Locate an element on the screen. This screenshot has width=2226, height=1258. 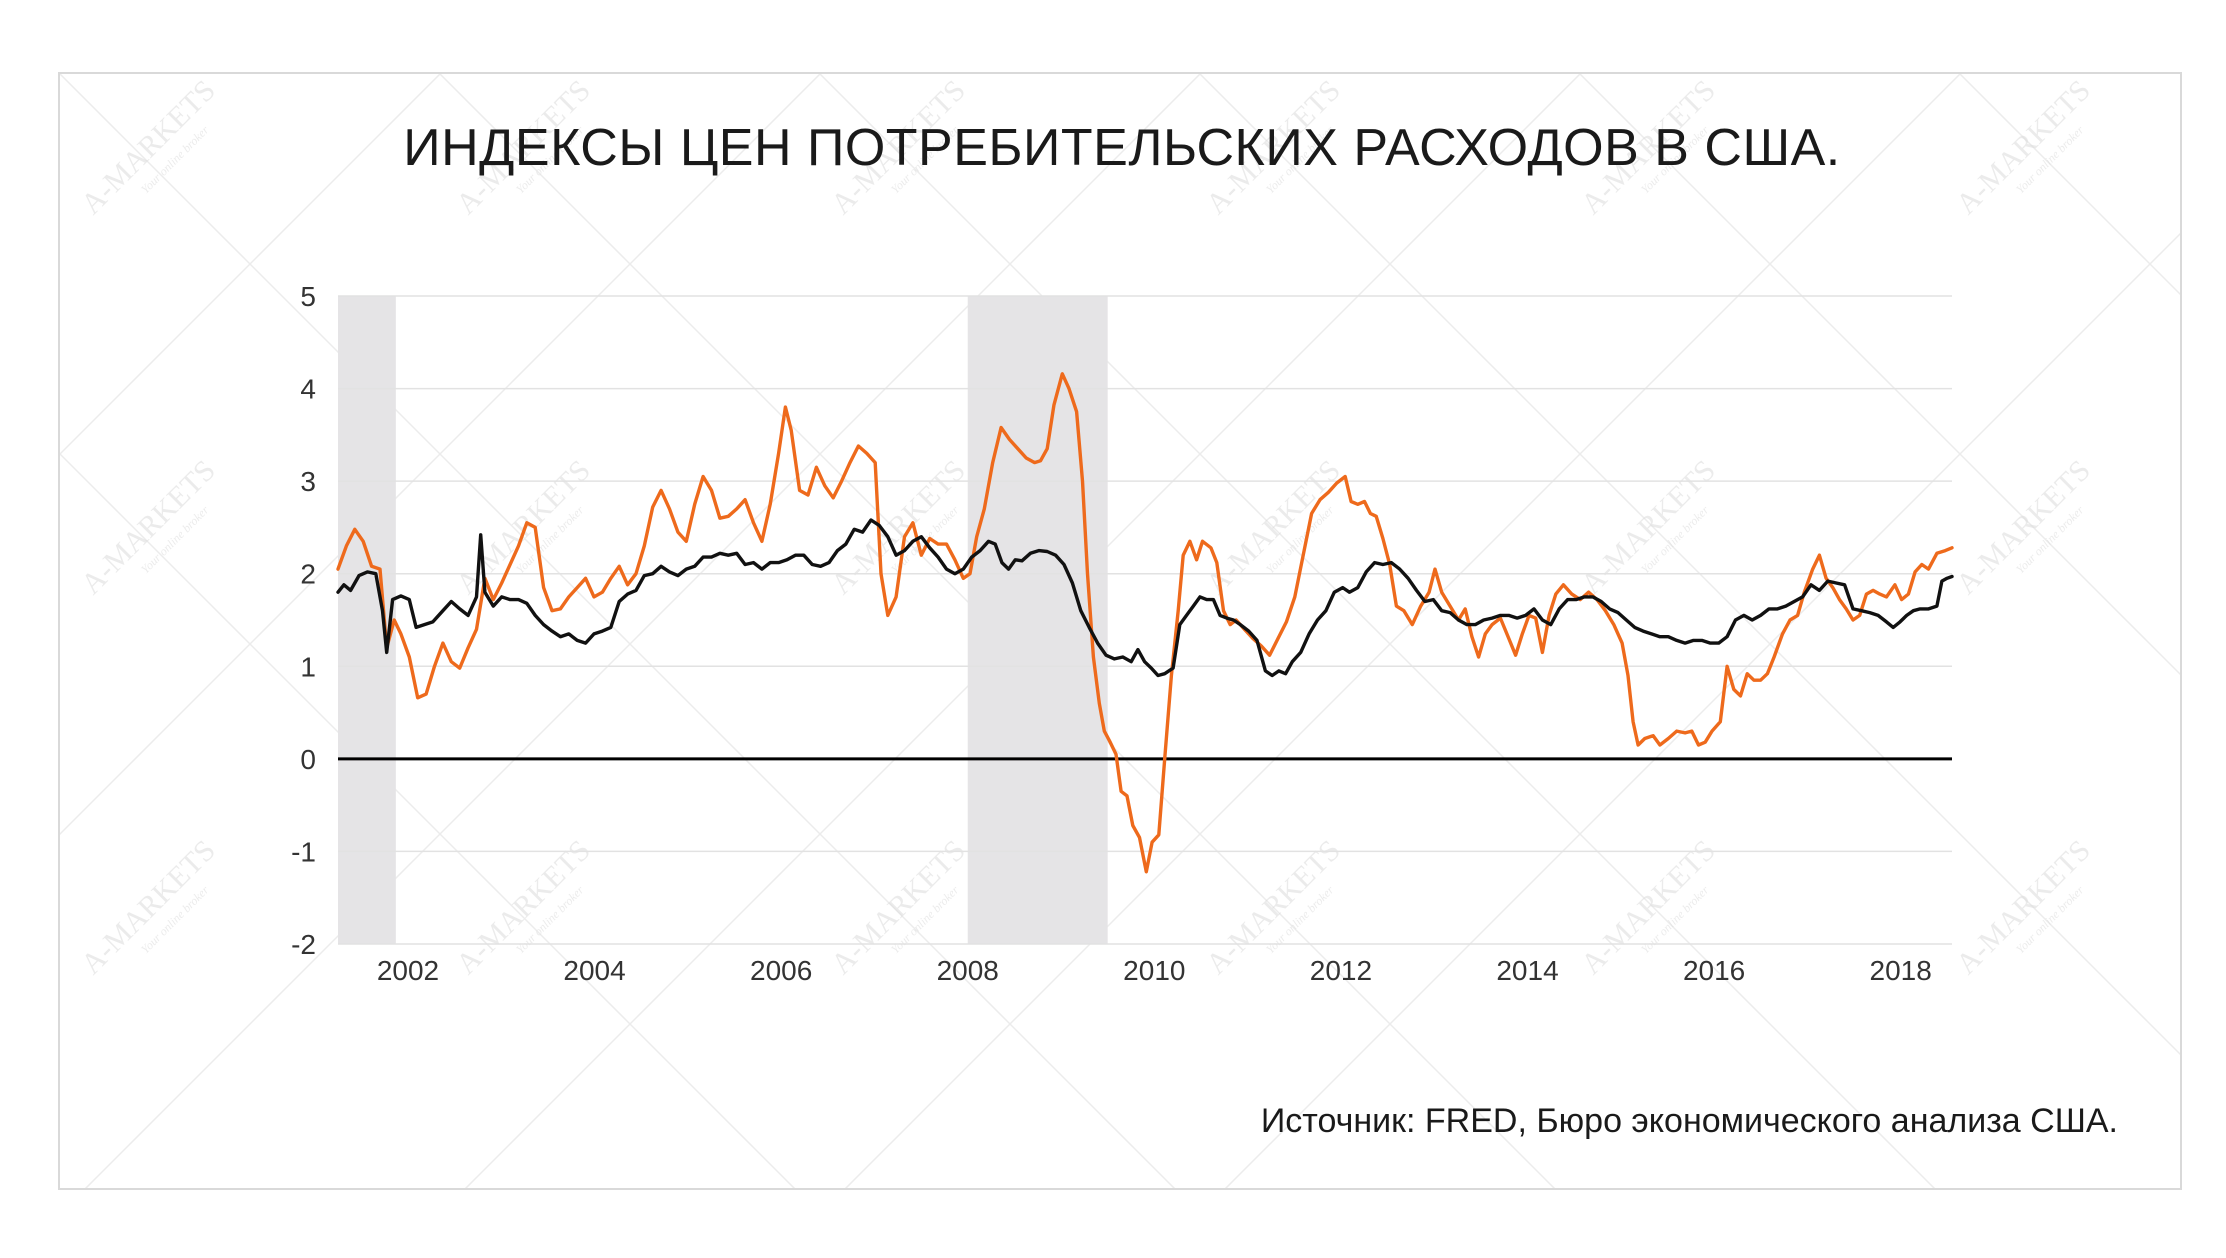
y-tick-label: -2 is located at coordinates (303, 944).